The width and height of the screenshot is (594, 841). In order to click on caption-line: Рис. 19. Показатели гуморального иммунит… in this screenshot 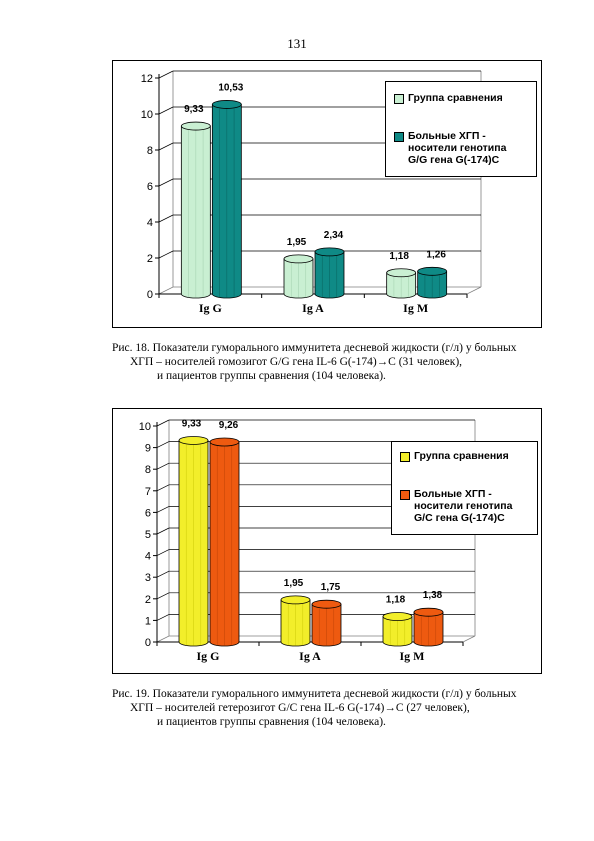, I will do `click(314, 694)`.